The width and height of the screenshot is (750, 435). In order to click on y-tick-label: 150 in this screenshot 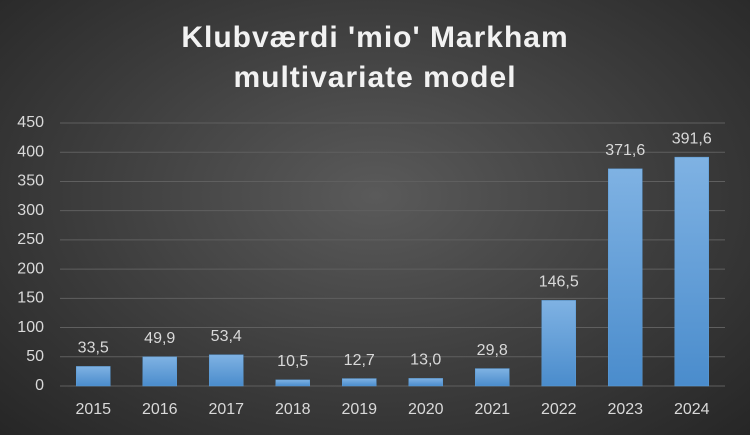, I will do `click(30, 298)`.